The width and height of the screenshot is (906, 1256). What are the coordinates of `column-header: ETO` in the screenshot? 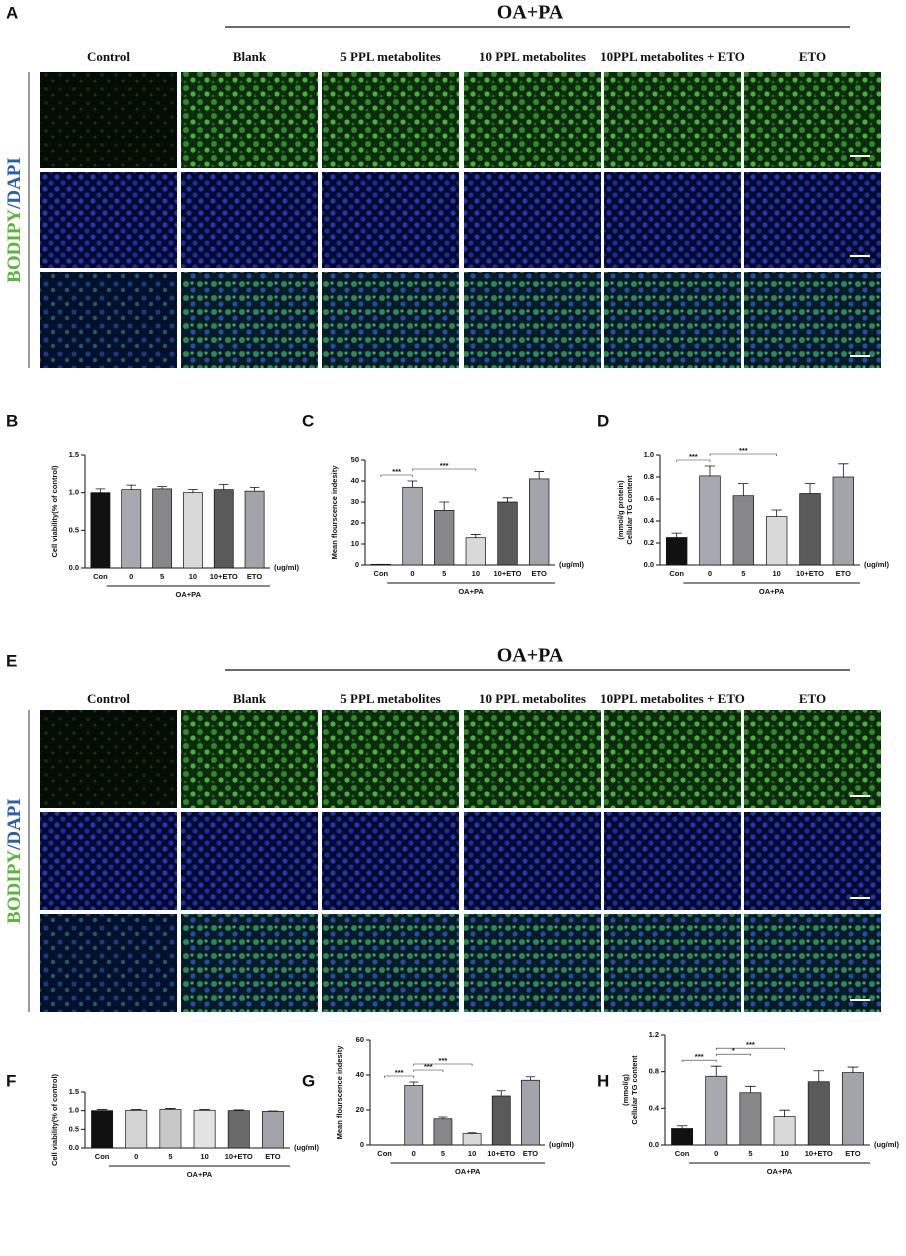 It's located at (812, 698).